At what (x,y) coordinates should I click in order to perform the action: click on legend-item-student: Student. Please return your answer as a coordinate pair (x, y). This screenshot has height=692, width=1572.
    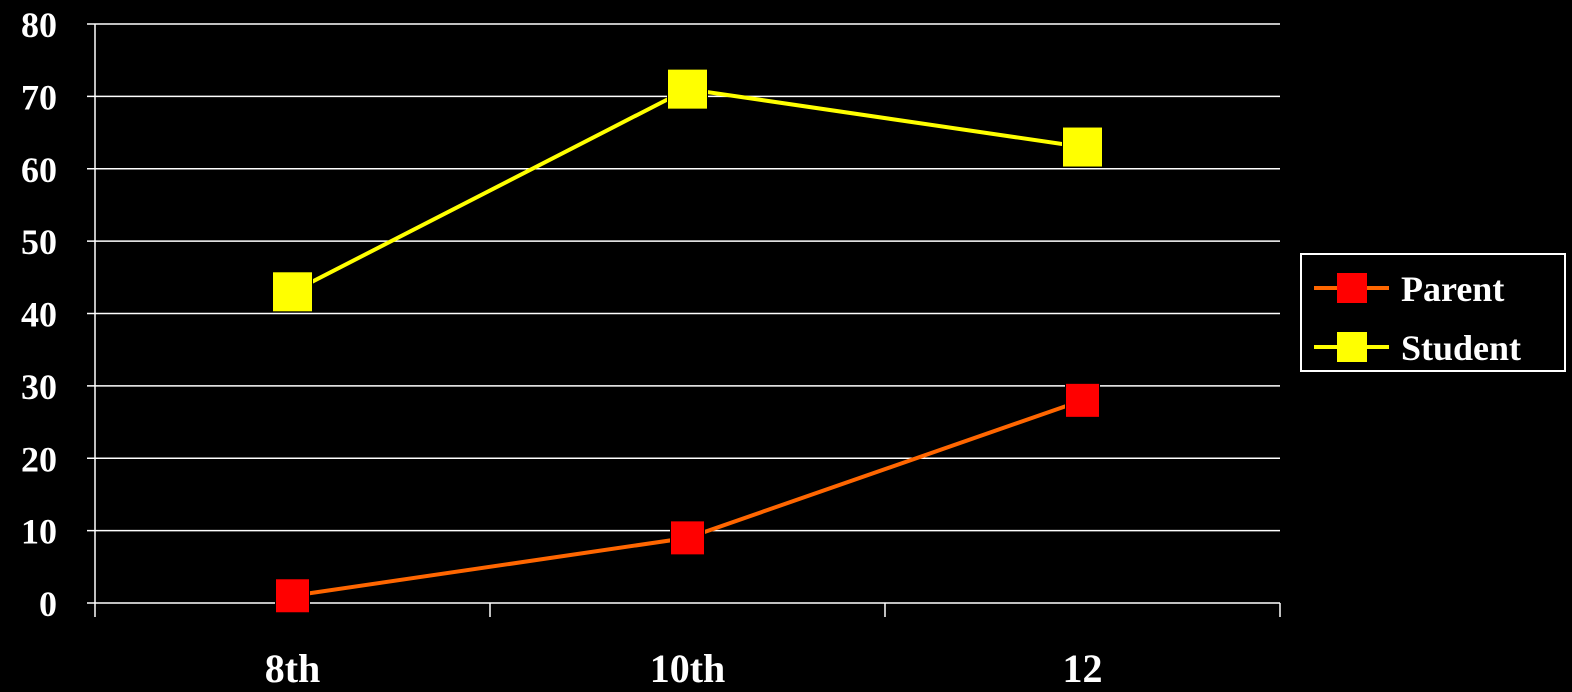
    Looking at the image, I should click on (1417, 348).